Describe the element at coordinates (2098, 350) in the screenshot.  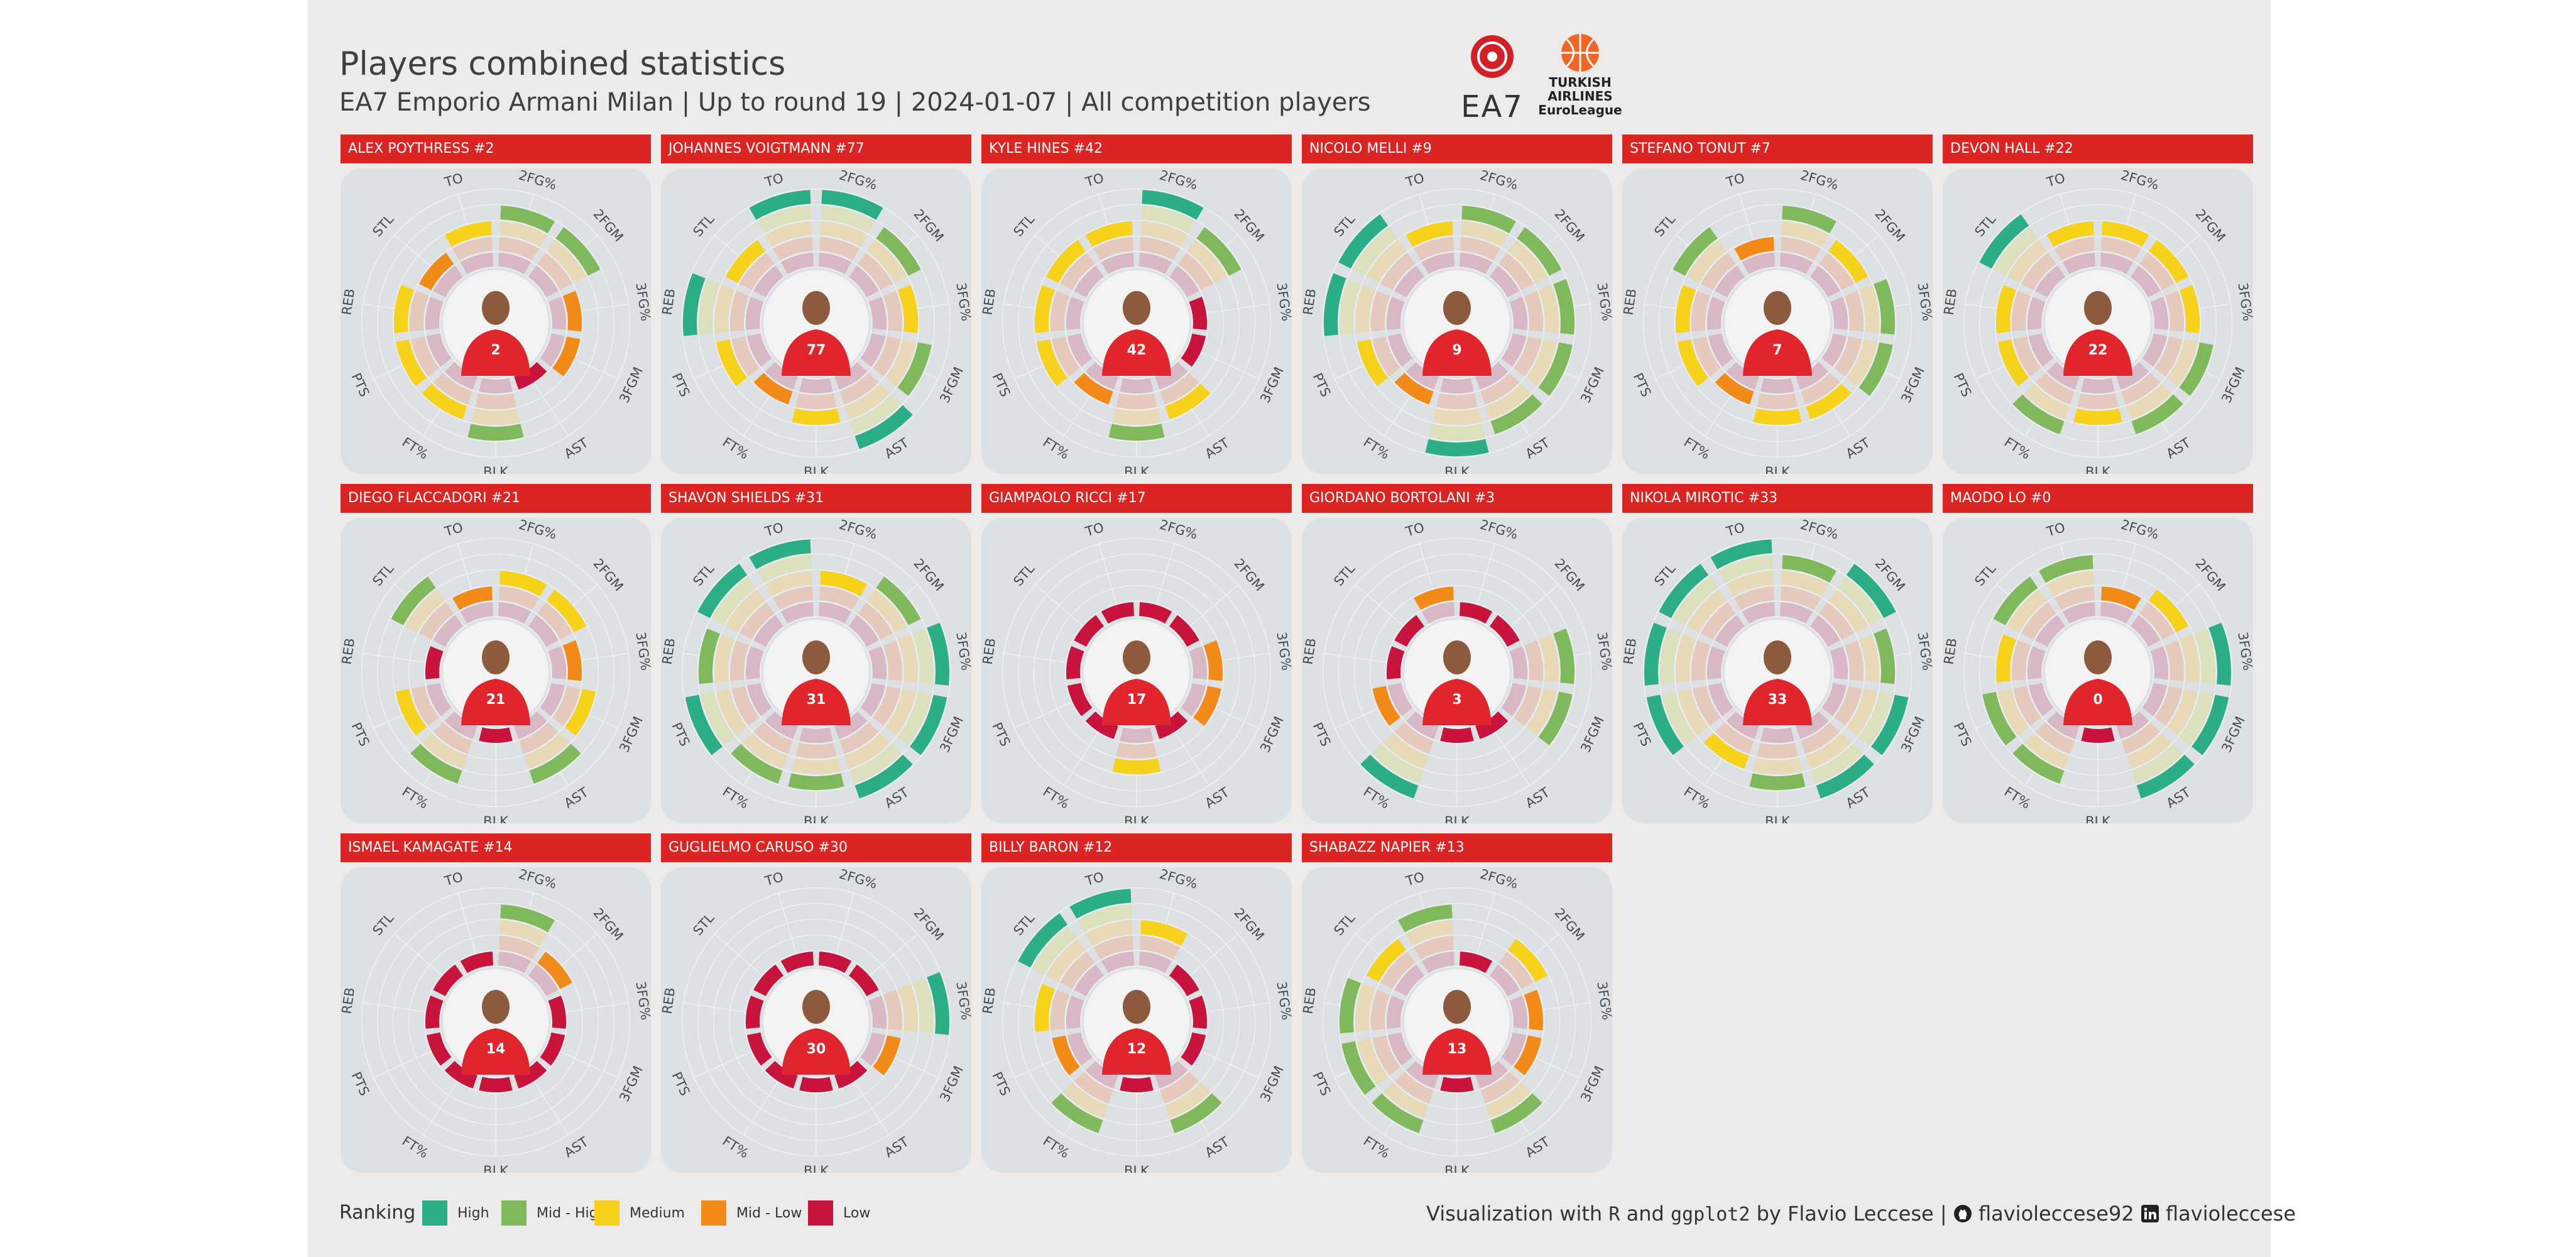
I see `jersey-number: 22` at that location.